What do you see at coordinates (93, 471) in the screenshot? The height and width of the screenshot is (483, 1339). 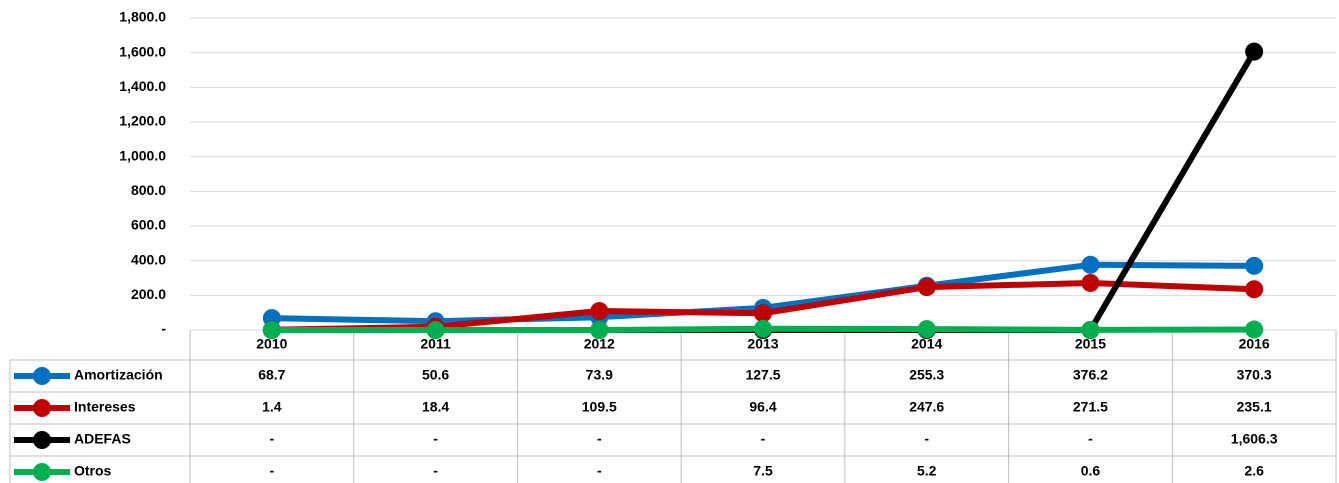 I see `legend-label: Otros` at bounding box center [93, 471].